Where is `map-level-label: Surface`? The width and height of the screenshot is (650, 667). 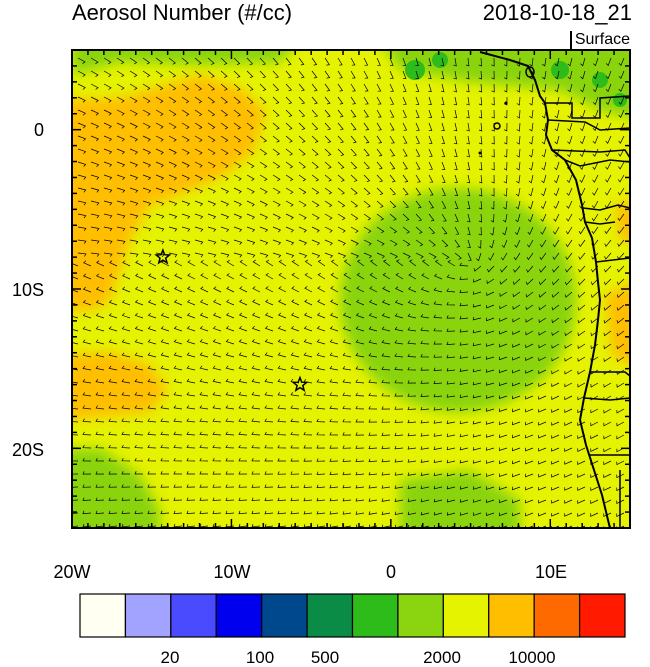
map-level-label: Surface is located at coordinates (599, 40).